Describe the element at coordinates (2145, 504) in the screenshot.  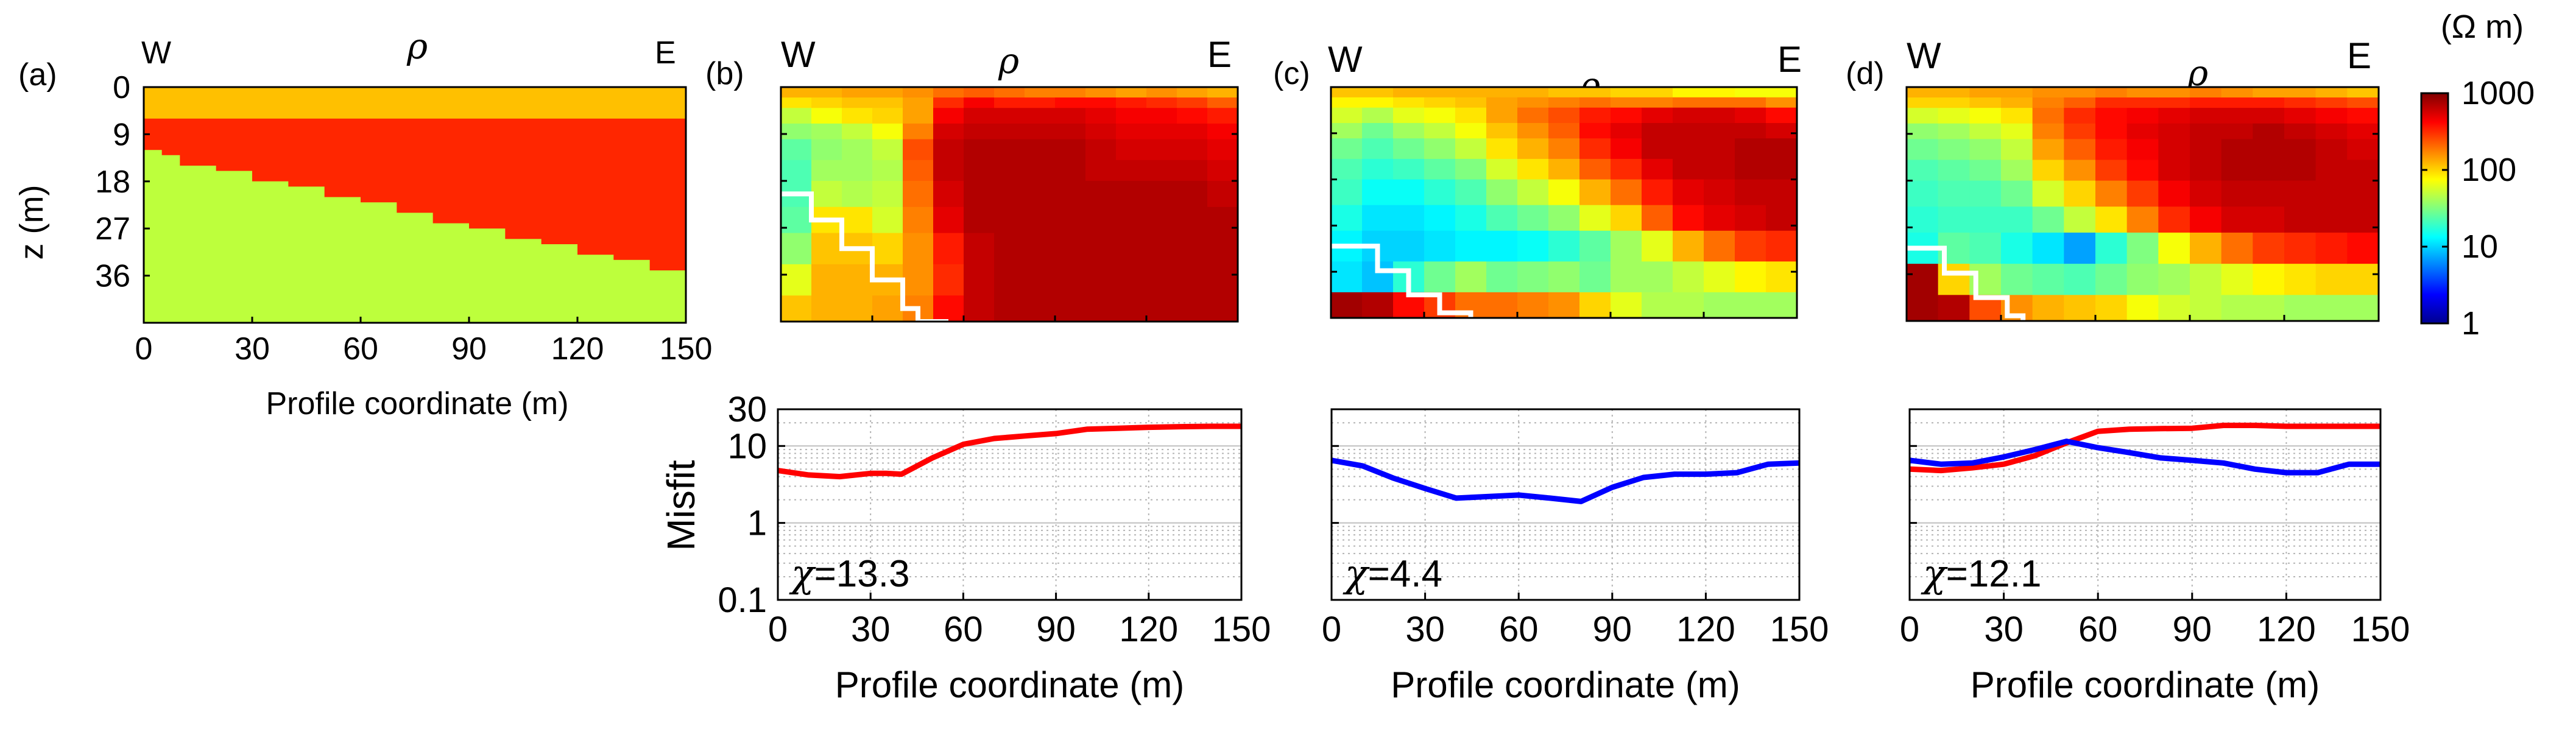
I see `misfit-frame` at that location.